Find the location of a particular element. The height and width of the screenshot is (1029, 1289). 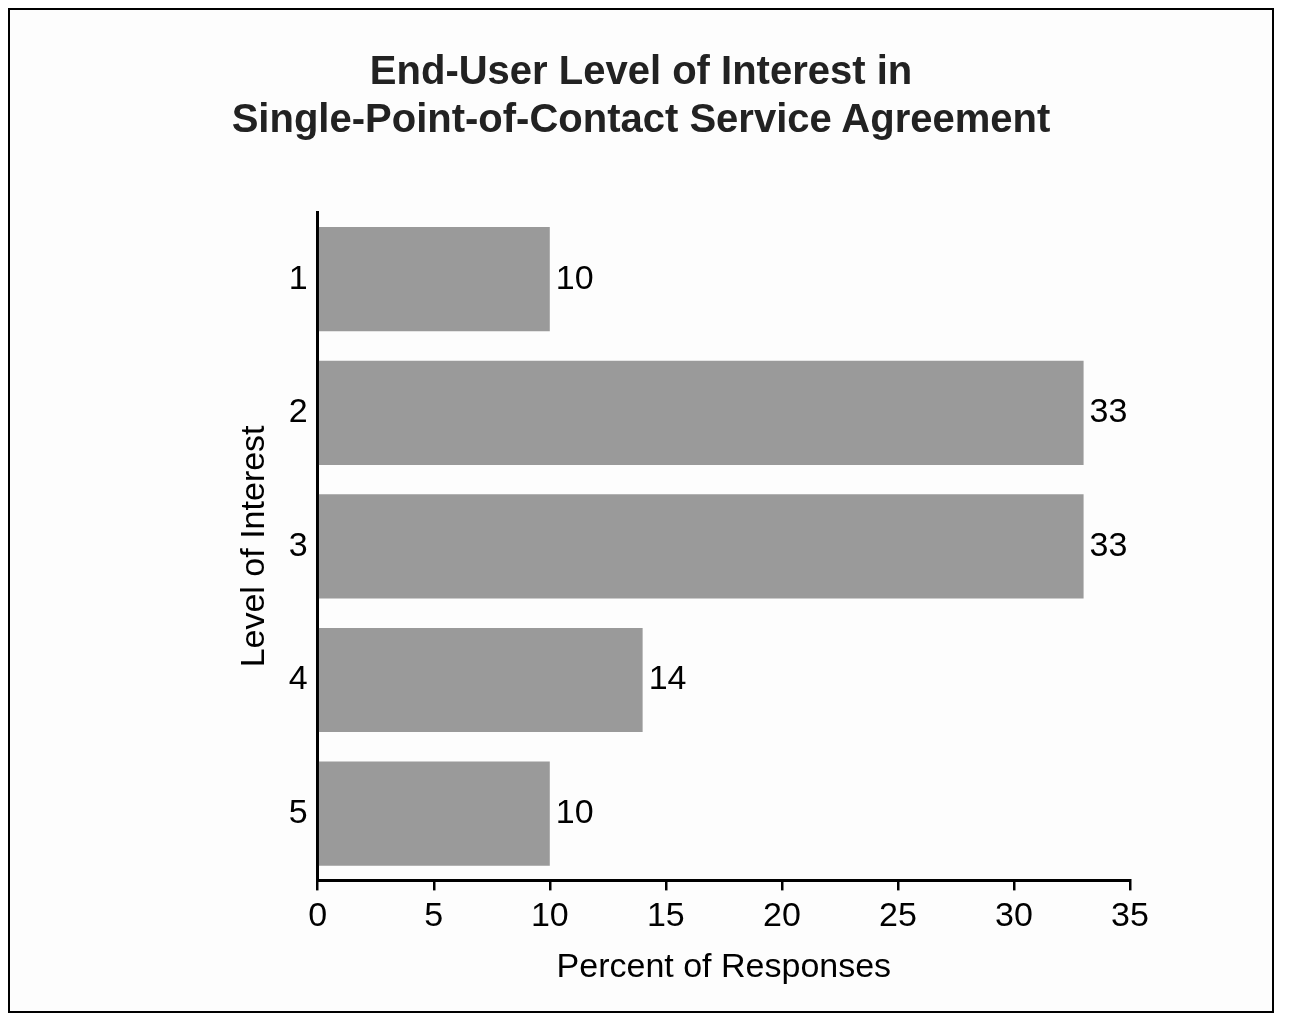

x-tick-label: 25 is located at coordinates (898, 914).